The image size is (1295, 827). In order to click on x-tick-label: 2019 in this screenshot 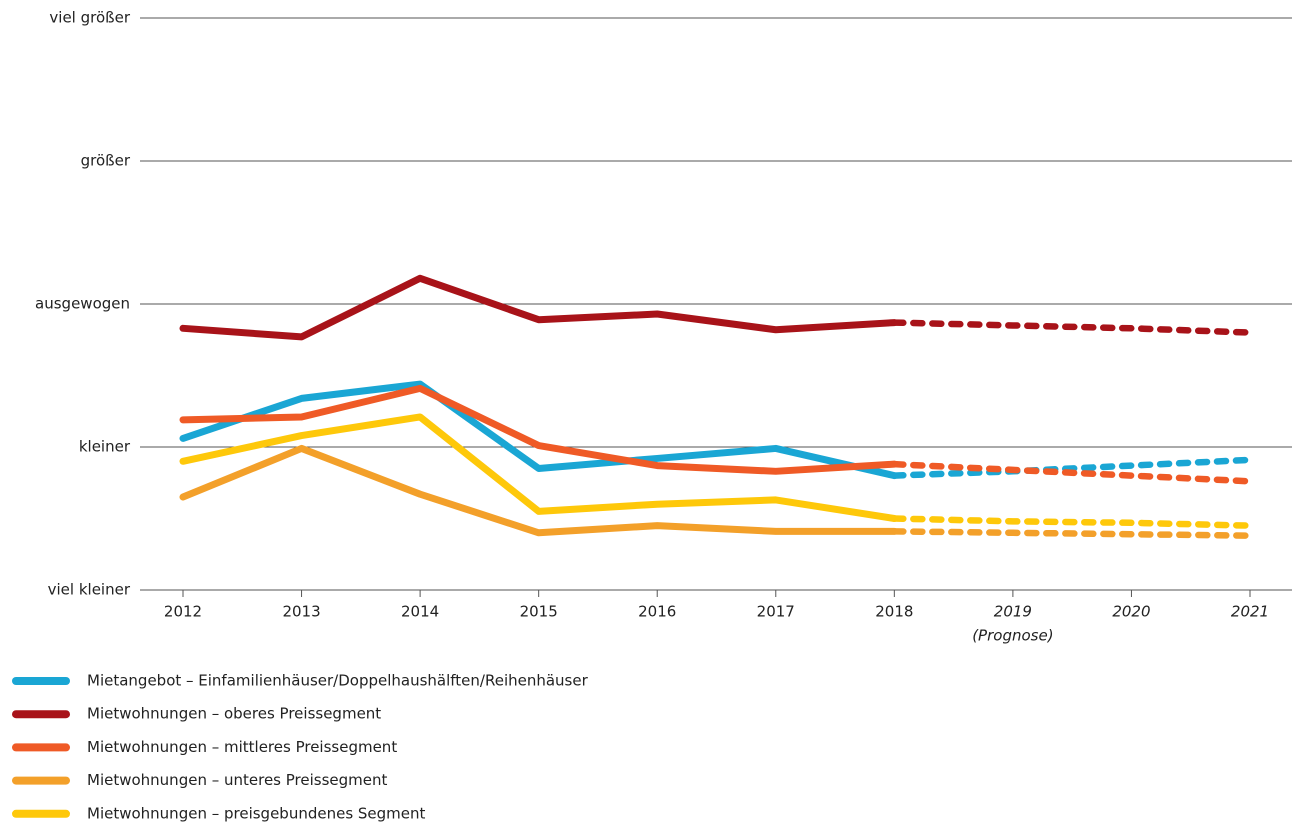, I will do `click(1013, 612)`.